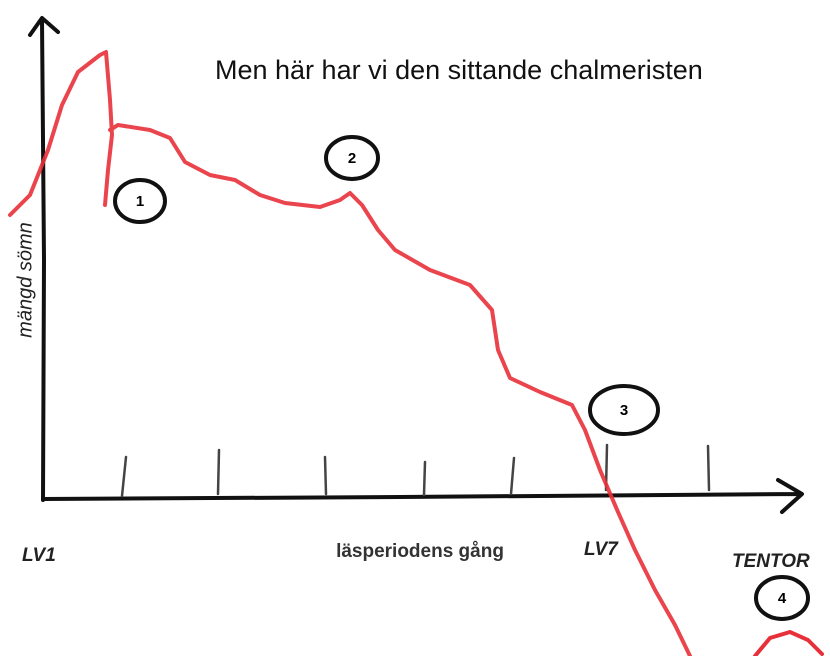 Image resolution: width=830 pixels, height=656 pixels. What do you see at coordinates (771, 561) in the screenshot?
I see `x-label: TENTOR` at bounding box center [771, 561].